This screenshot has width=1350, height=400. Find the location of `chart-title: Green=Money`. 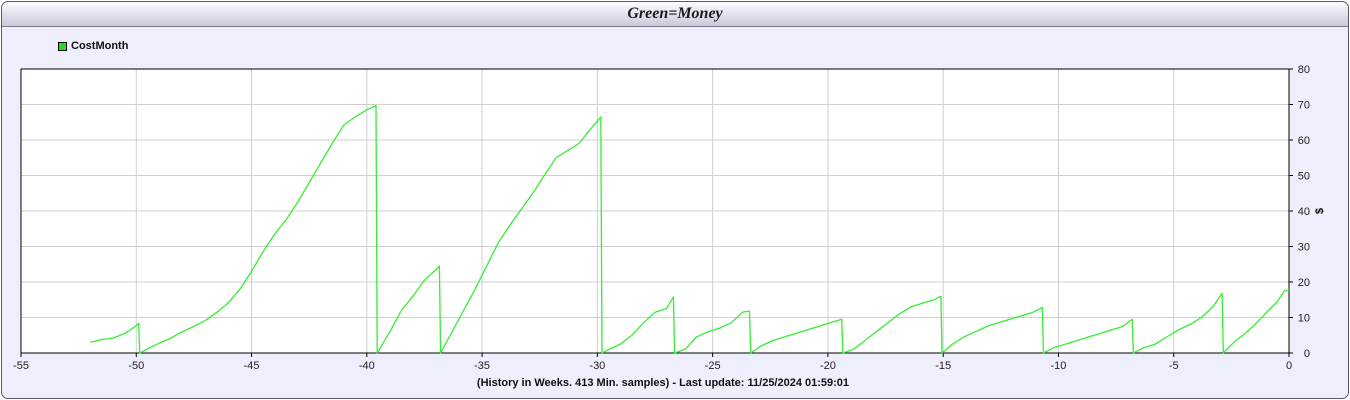

chart-title: Green=Money is located at coordinates (675, 13).